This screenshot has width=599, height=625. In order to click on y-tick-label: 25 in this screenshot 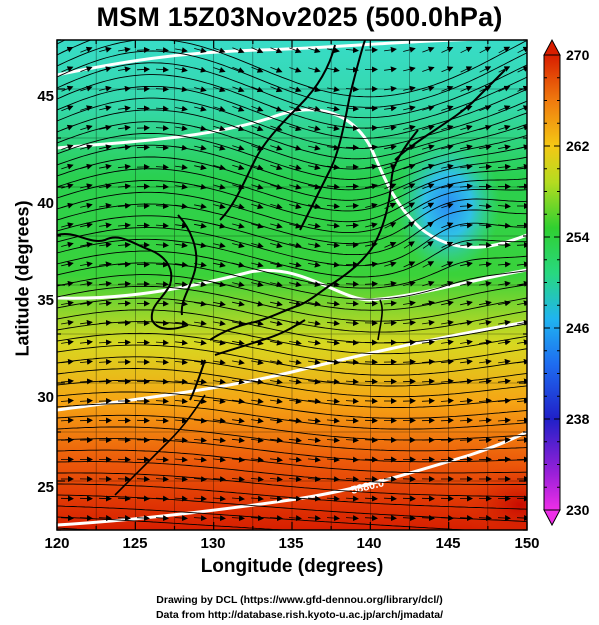, I will do `click(45, 487)`.